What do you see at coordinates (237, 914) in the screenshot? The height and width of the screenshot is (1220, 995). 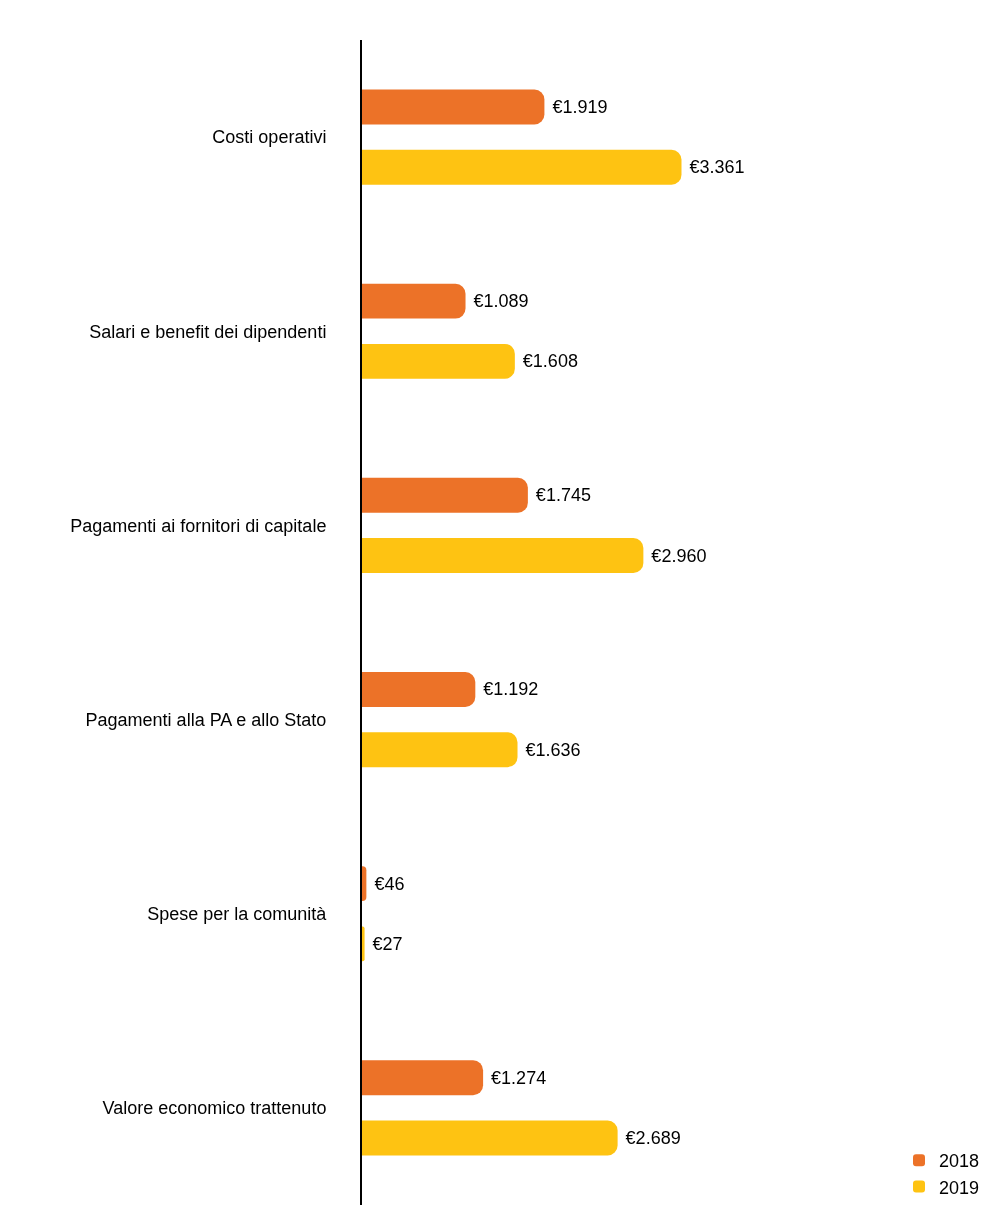 I see `y-tick-label: Spese per la comunità` at bounding box center [237, 914].